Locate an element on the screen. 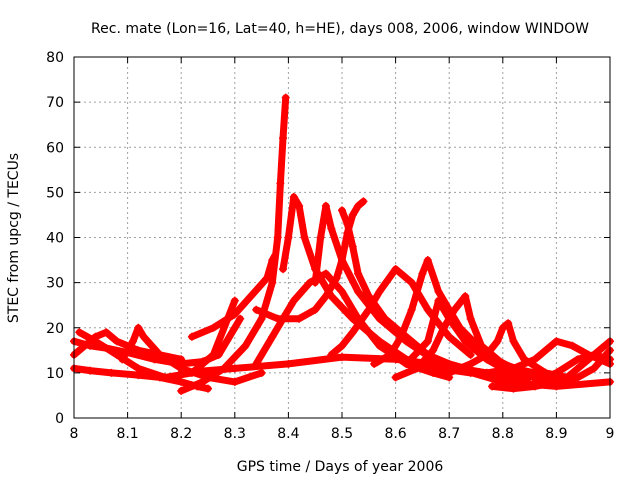  x-tick-label: 8.6 is located at coordinates (395, 434).